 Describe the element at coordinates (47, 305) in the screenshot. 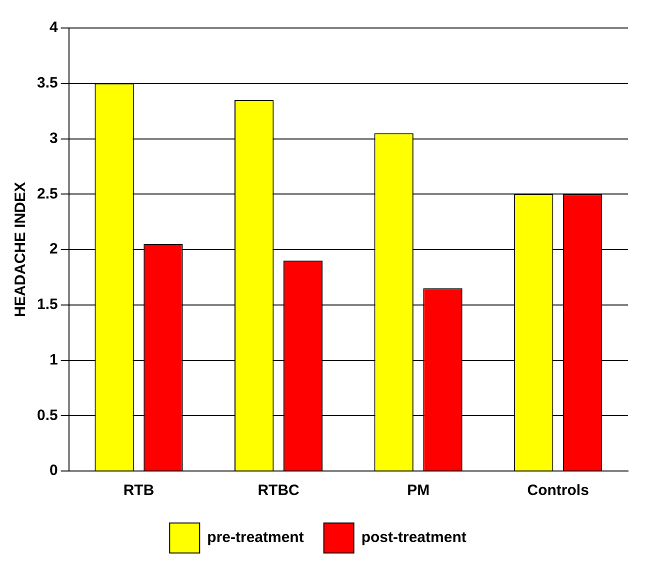

I see `y-tick-label: 1.5` at that location.